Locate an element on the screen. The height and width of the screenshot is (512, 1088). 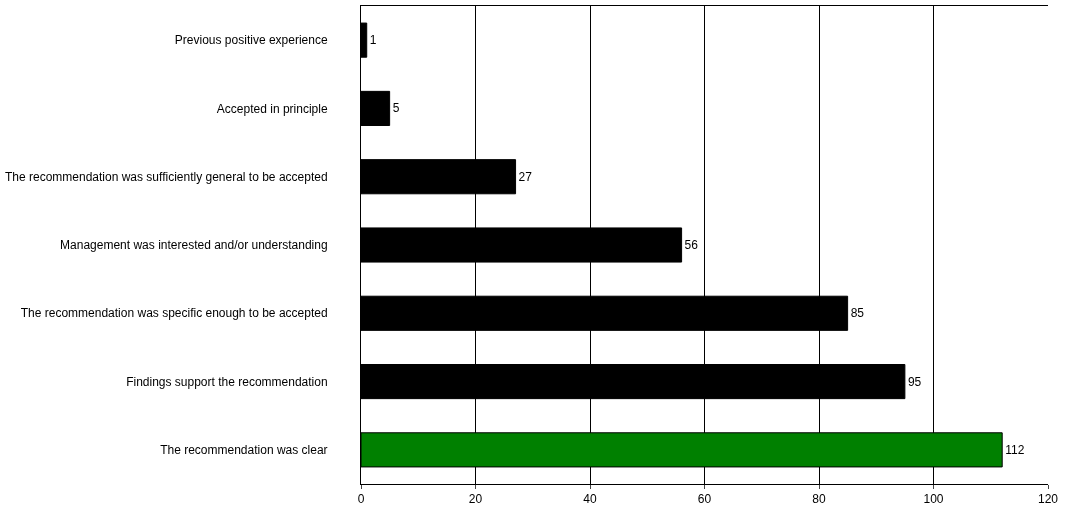
data-label: 56 is located at coordinates (691, 245).